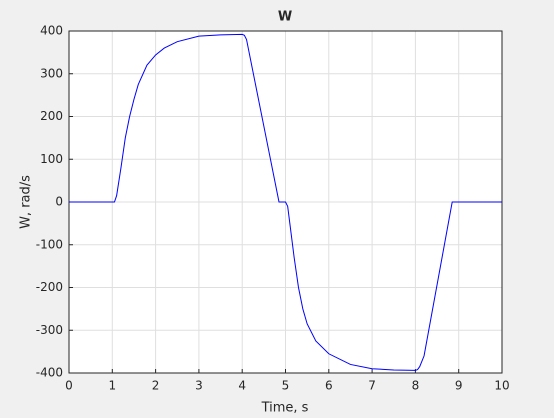 This screenshot has width=554, height=418. I want to click on x-tick-label: 7, so click(372, 386).